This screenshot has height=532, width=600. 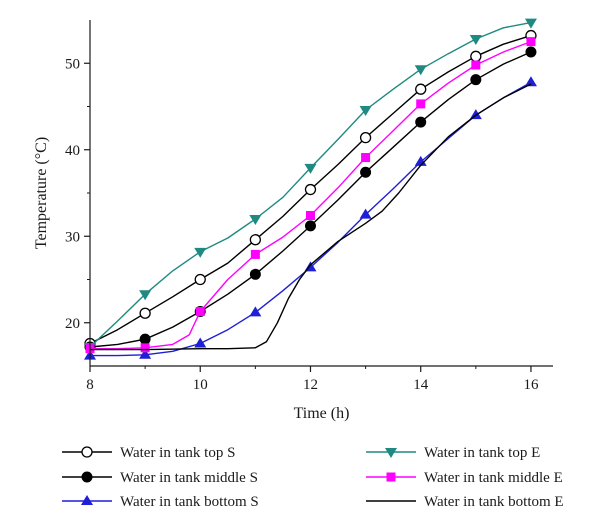 I want to click on y-tick-label: 40, so click(x=72, y=151).